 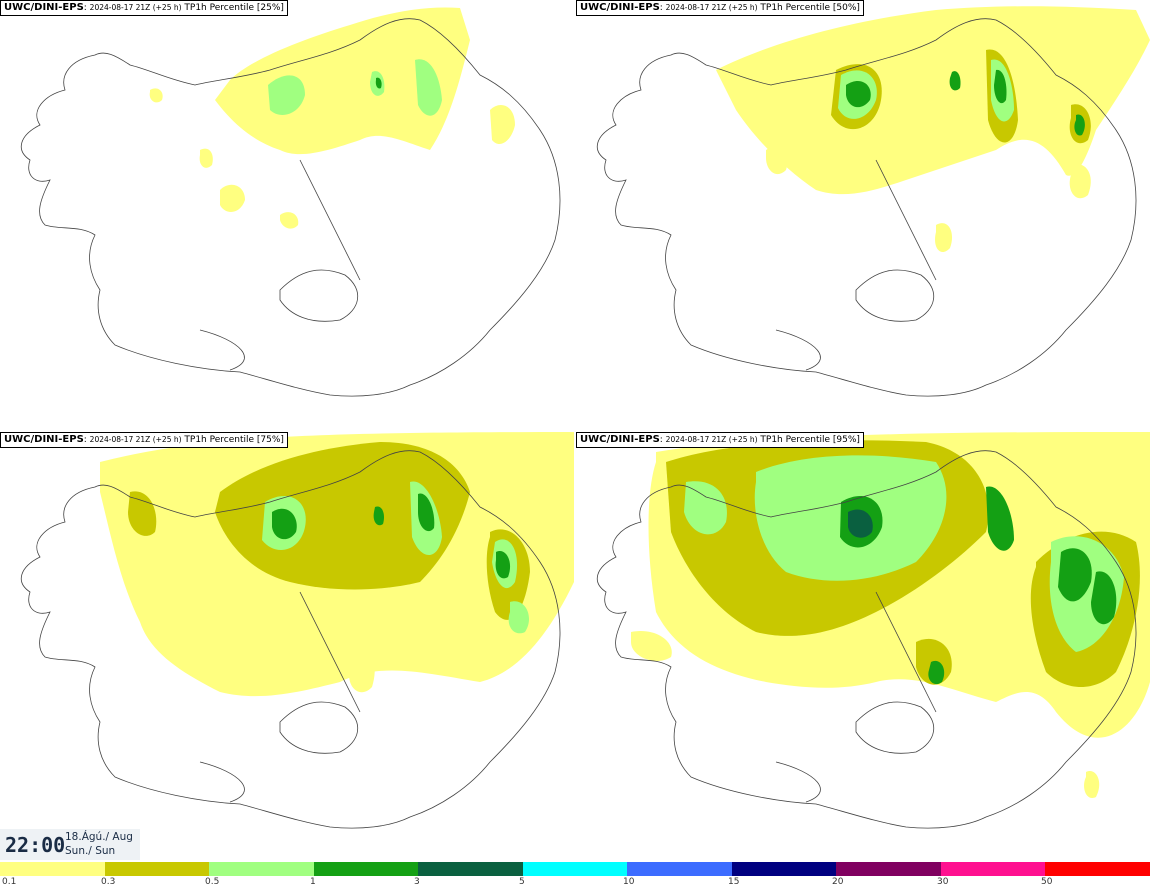 I want to click on colorbar-labels: 0.1 0.3 0.5 1 3 5 10 15 20 30 50, so click(x=575, y=883).